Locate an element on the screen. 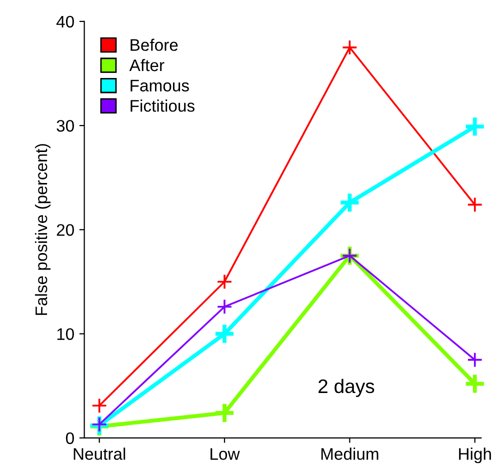 The width and height of the screenshot is (496, 476). x-tick-label: Low is located at coordinates (225, 454).